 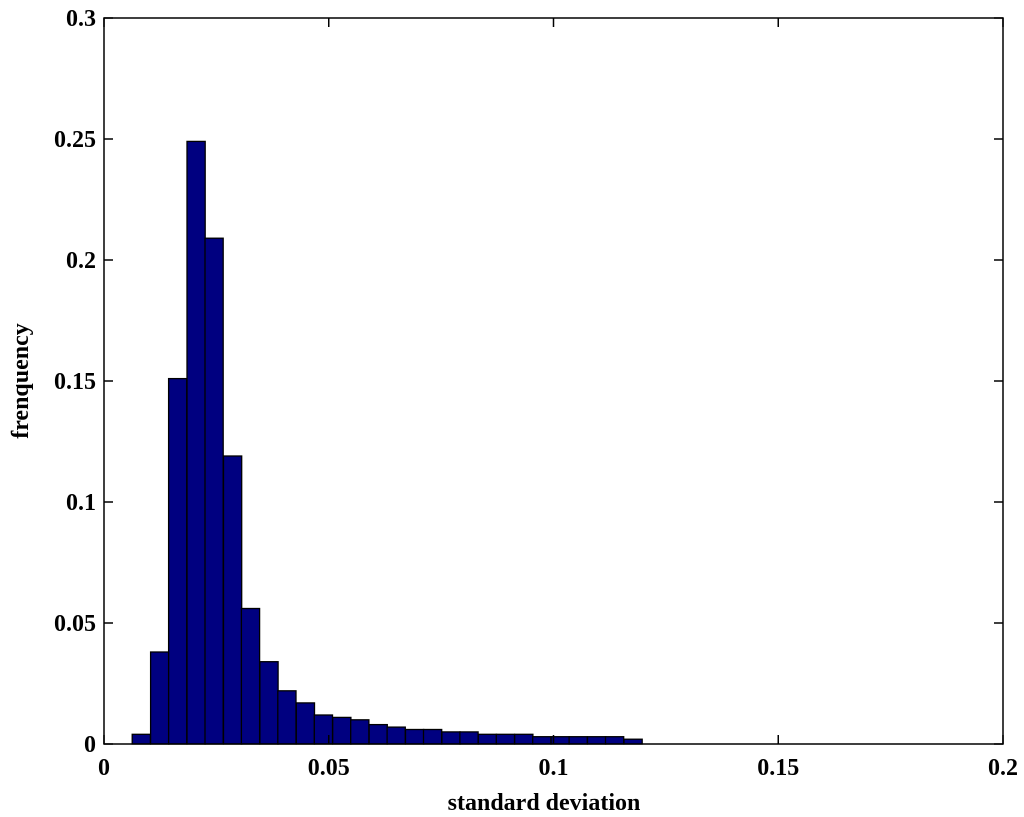 What do you see at coordinates (554, 768) in the screenshot?
I see `x-tick-label: 0.1` at bounding box center [554, 768].